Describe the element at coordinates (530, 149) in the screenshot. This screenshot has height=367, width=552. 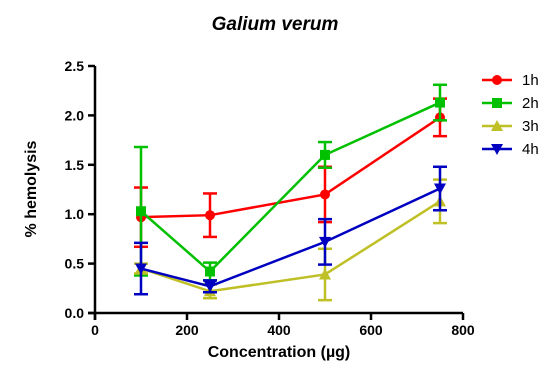
I see `legend-label: 4h` at that location.